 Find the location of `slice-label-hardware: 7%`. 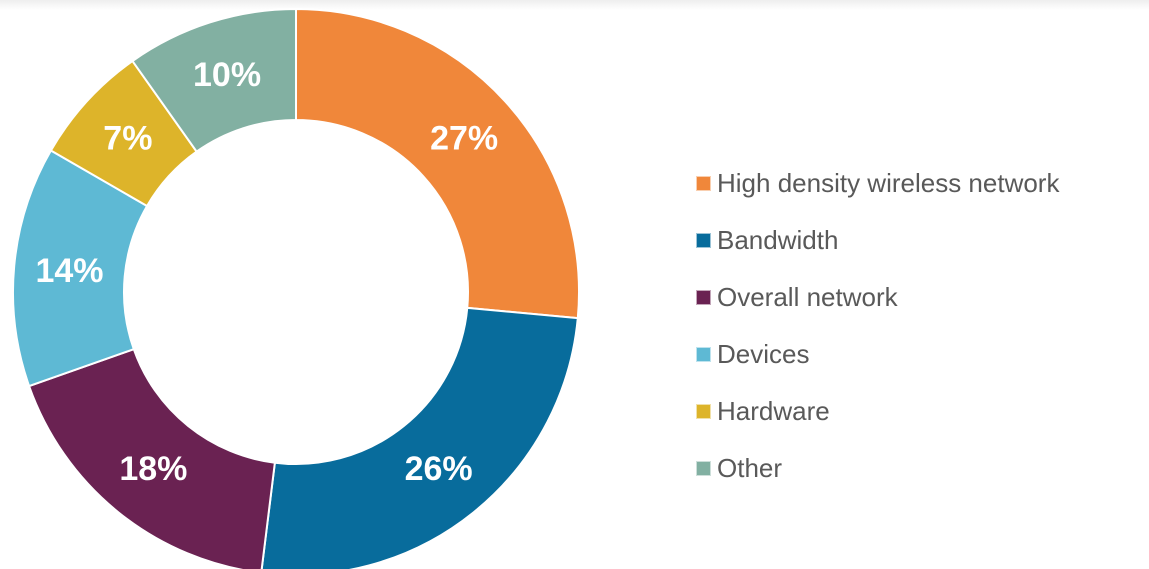

slice-label-hardware: 7% is located at coordinates (127, 139).